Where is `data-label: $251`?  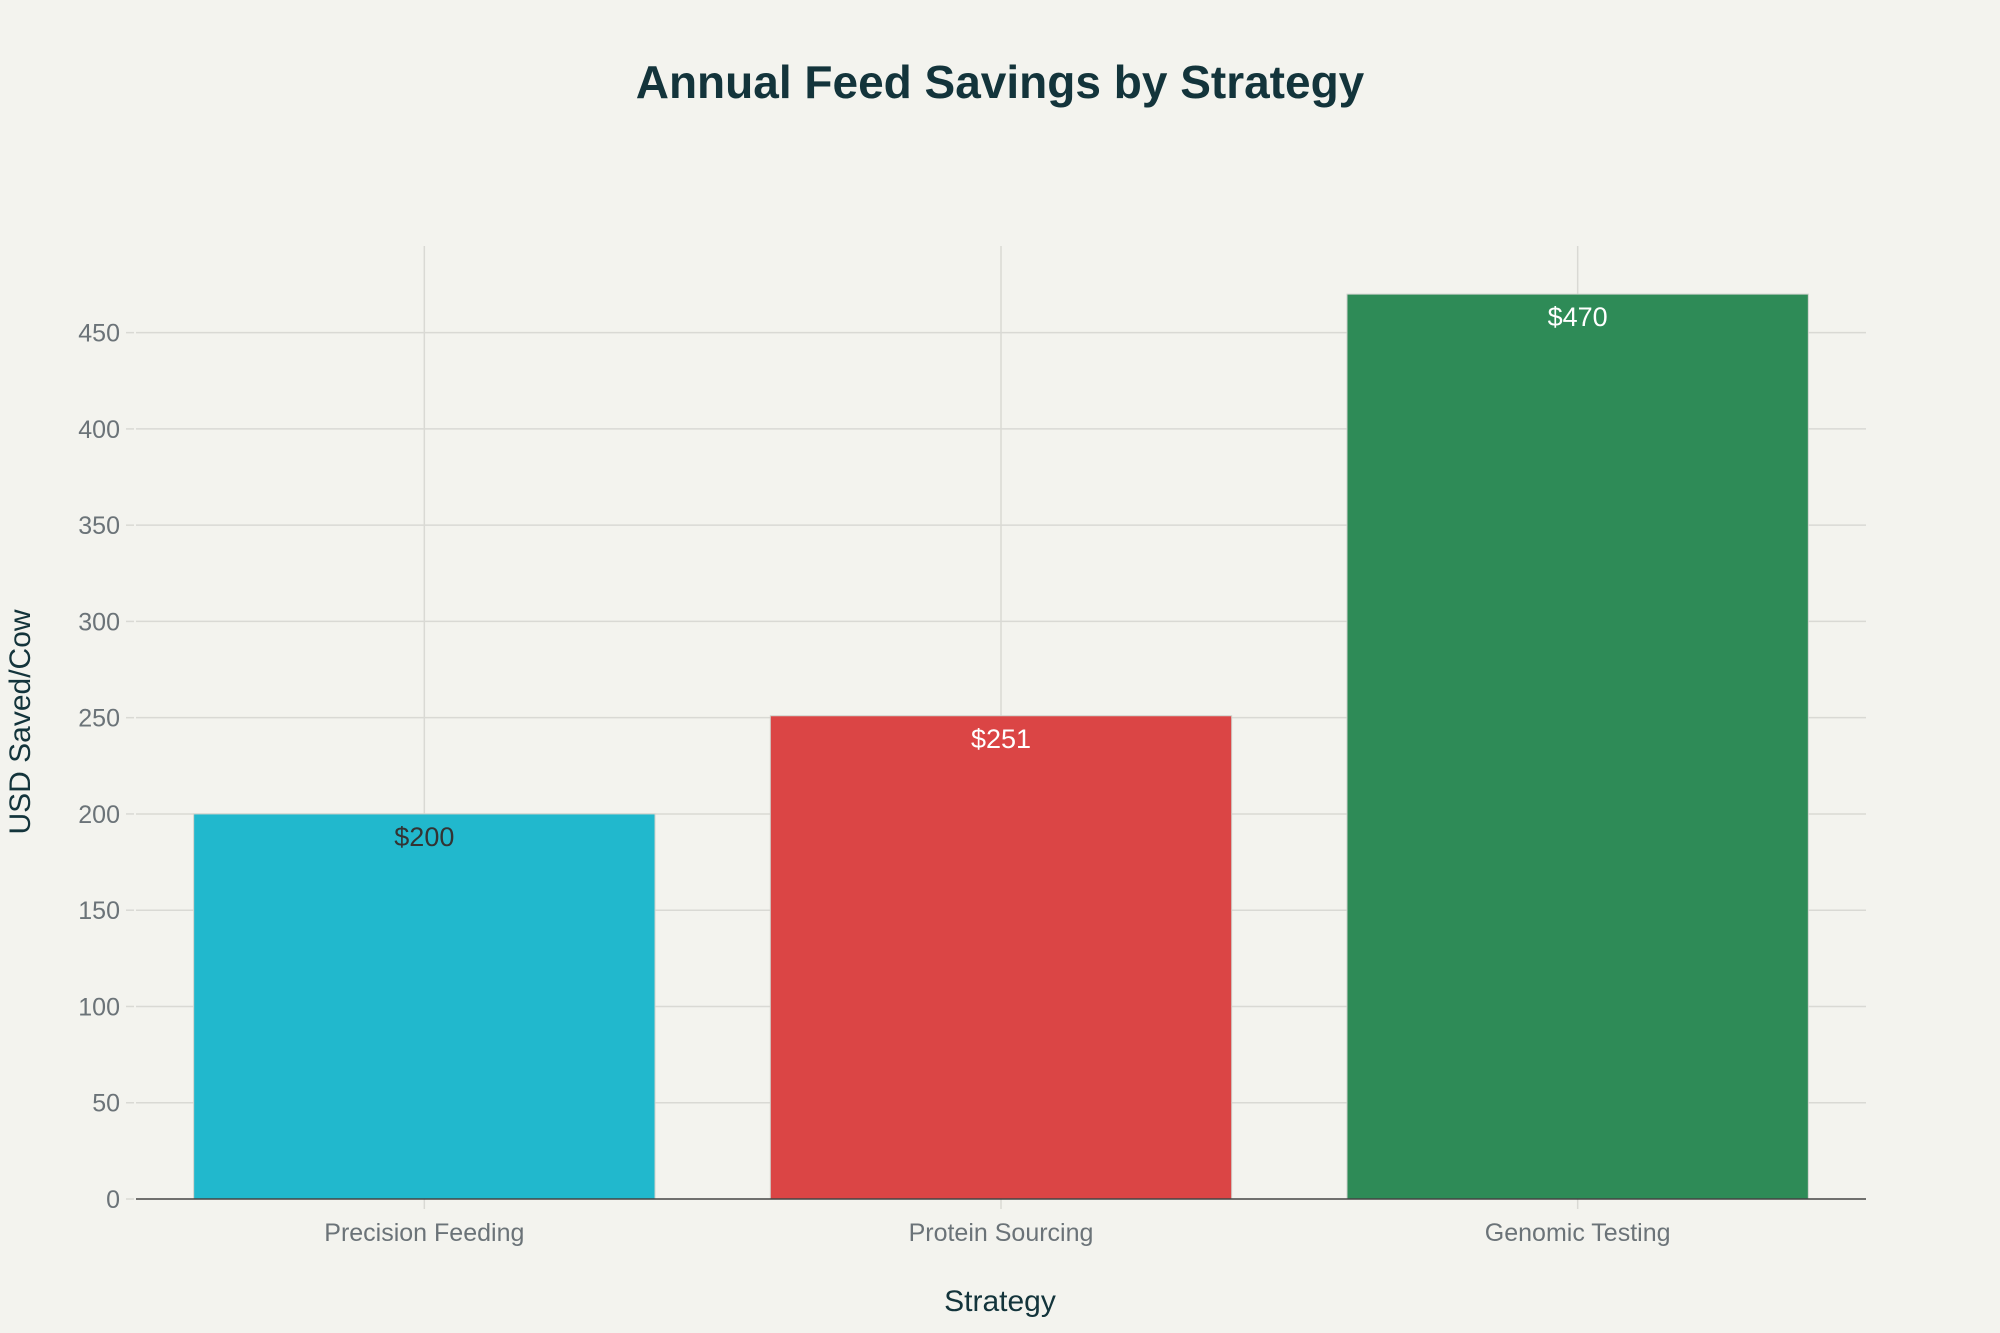 data-label: $251 is located at coordinates (1001, 739).